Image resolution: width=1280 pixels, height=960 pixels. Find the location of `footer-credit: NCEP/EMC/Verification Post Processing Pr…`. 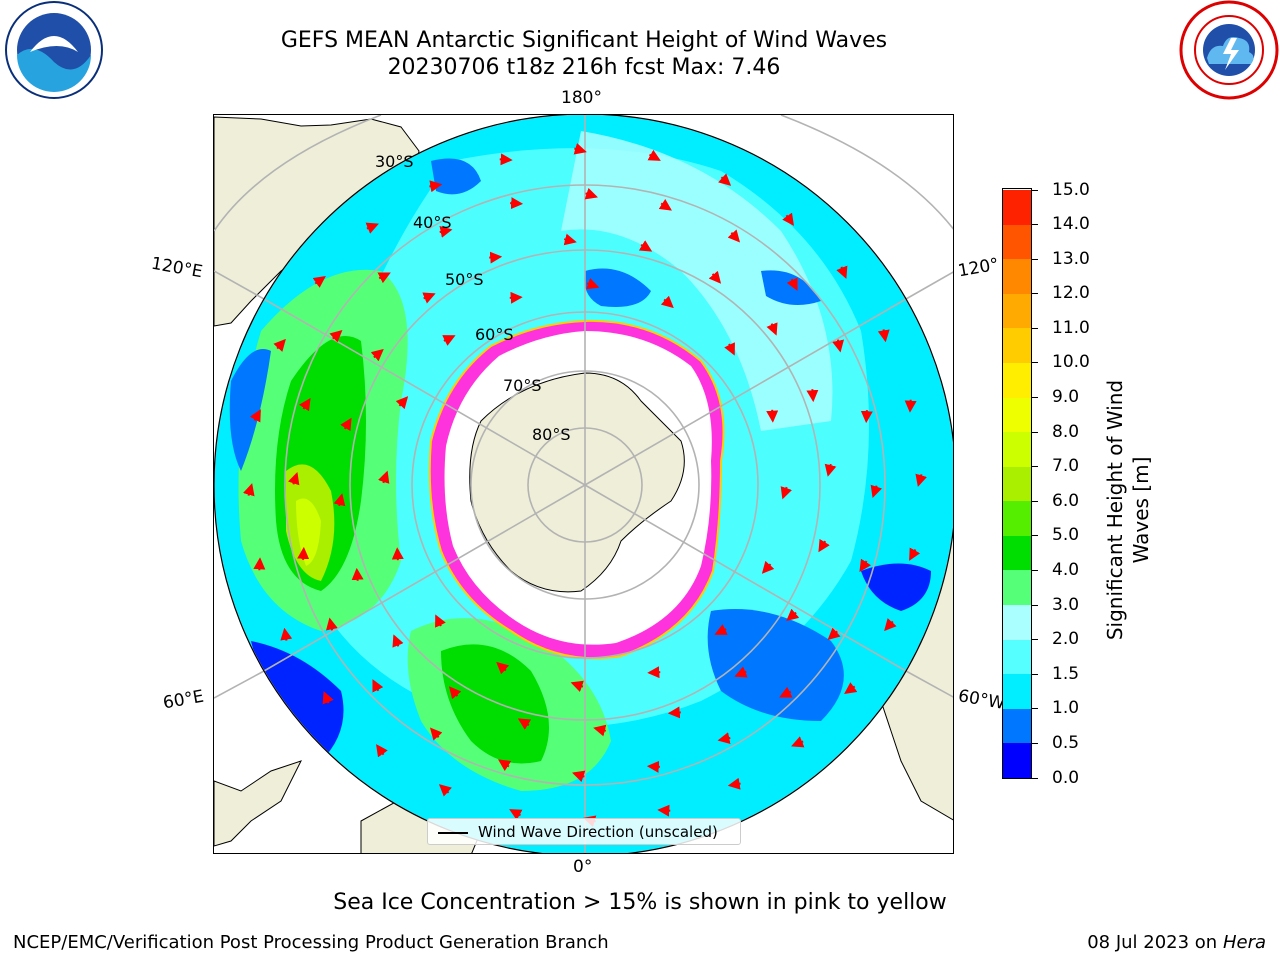

footer-credit: NCEP/EMC/Verification Post Processing Pr… is located at coordinates (311, 942).